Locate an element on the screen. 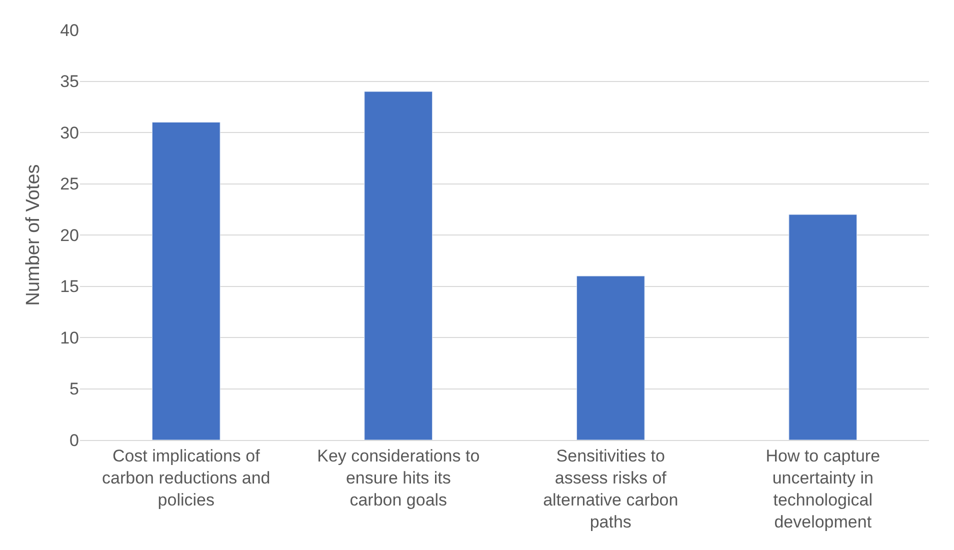 The width and height of the screenshot is (954, 550). y-tick-label: 40 is located at coordinates (69, 30).